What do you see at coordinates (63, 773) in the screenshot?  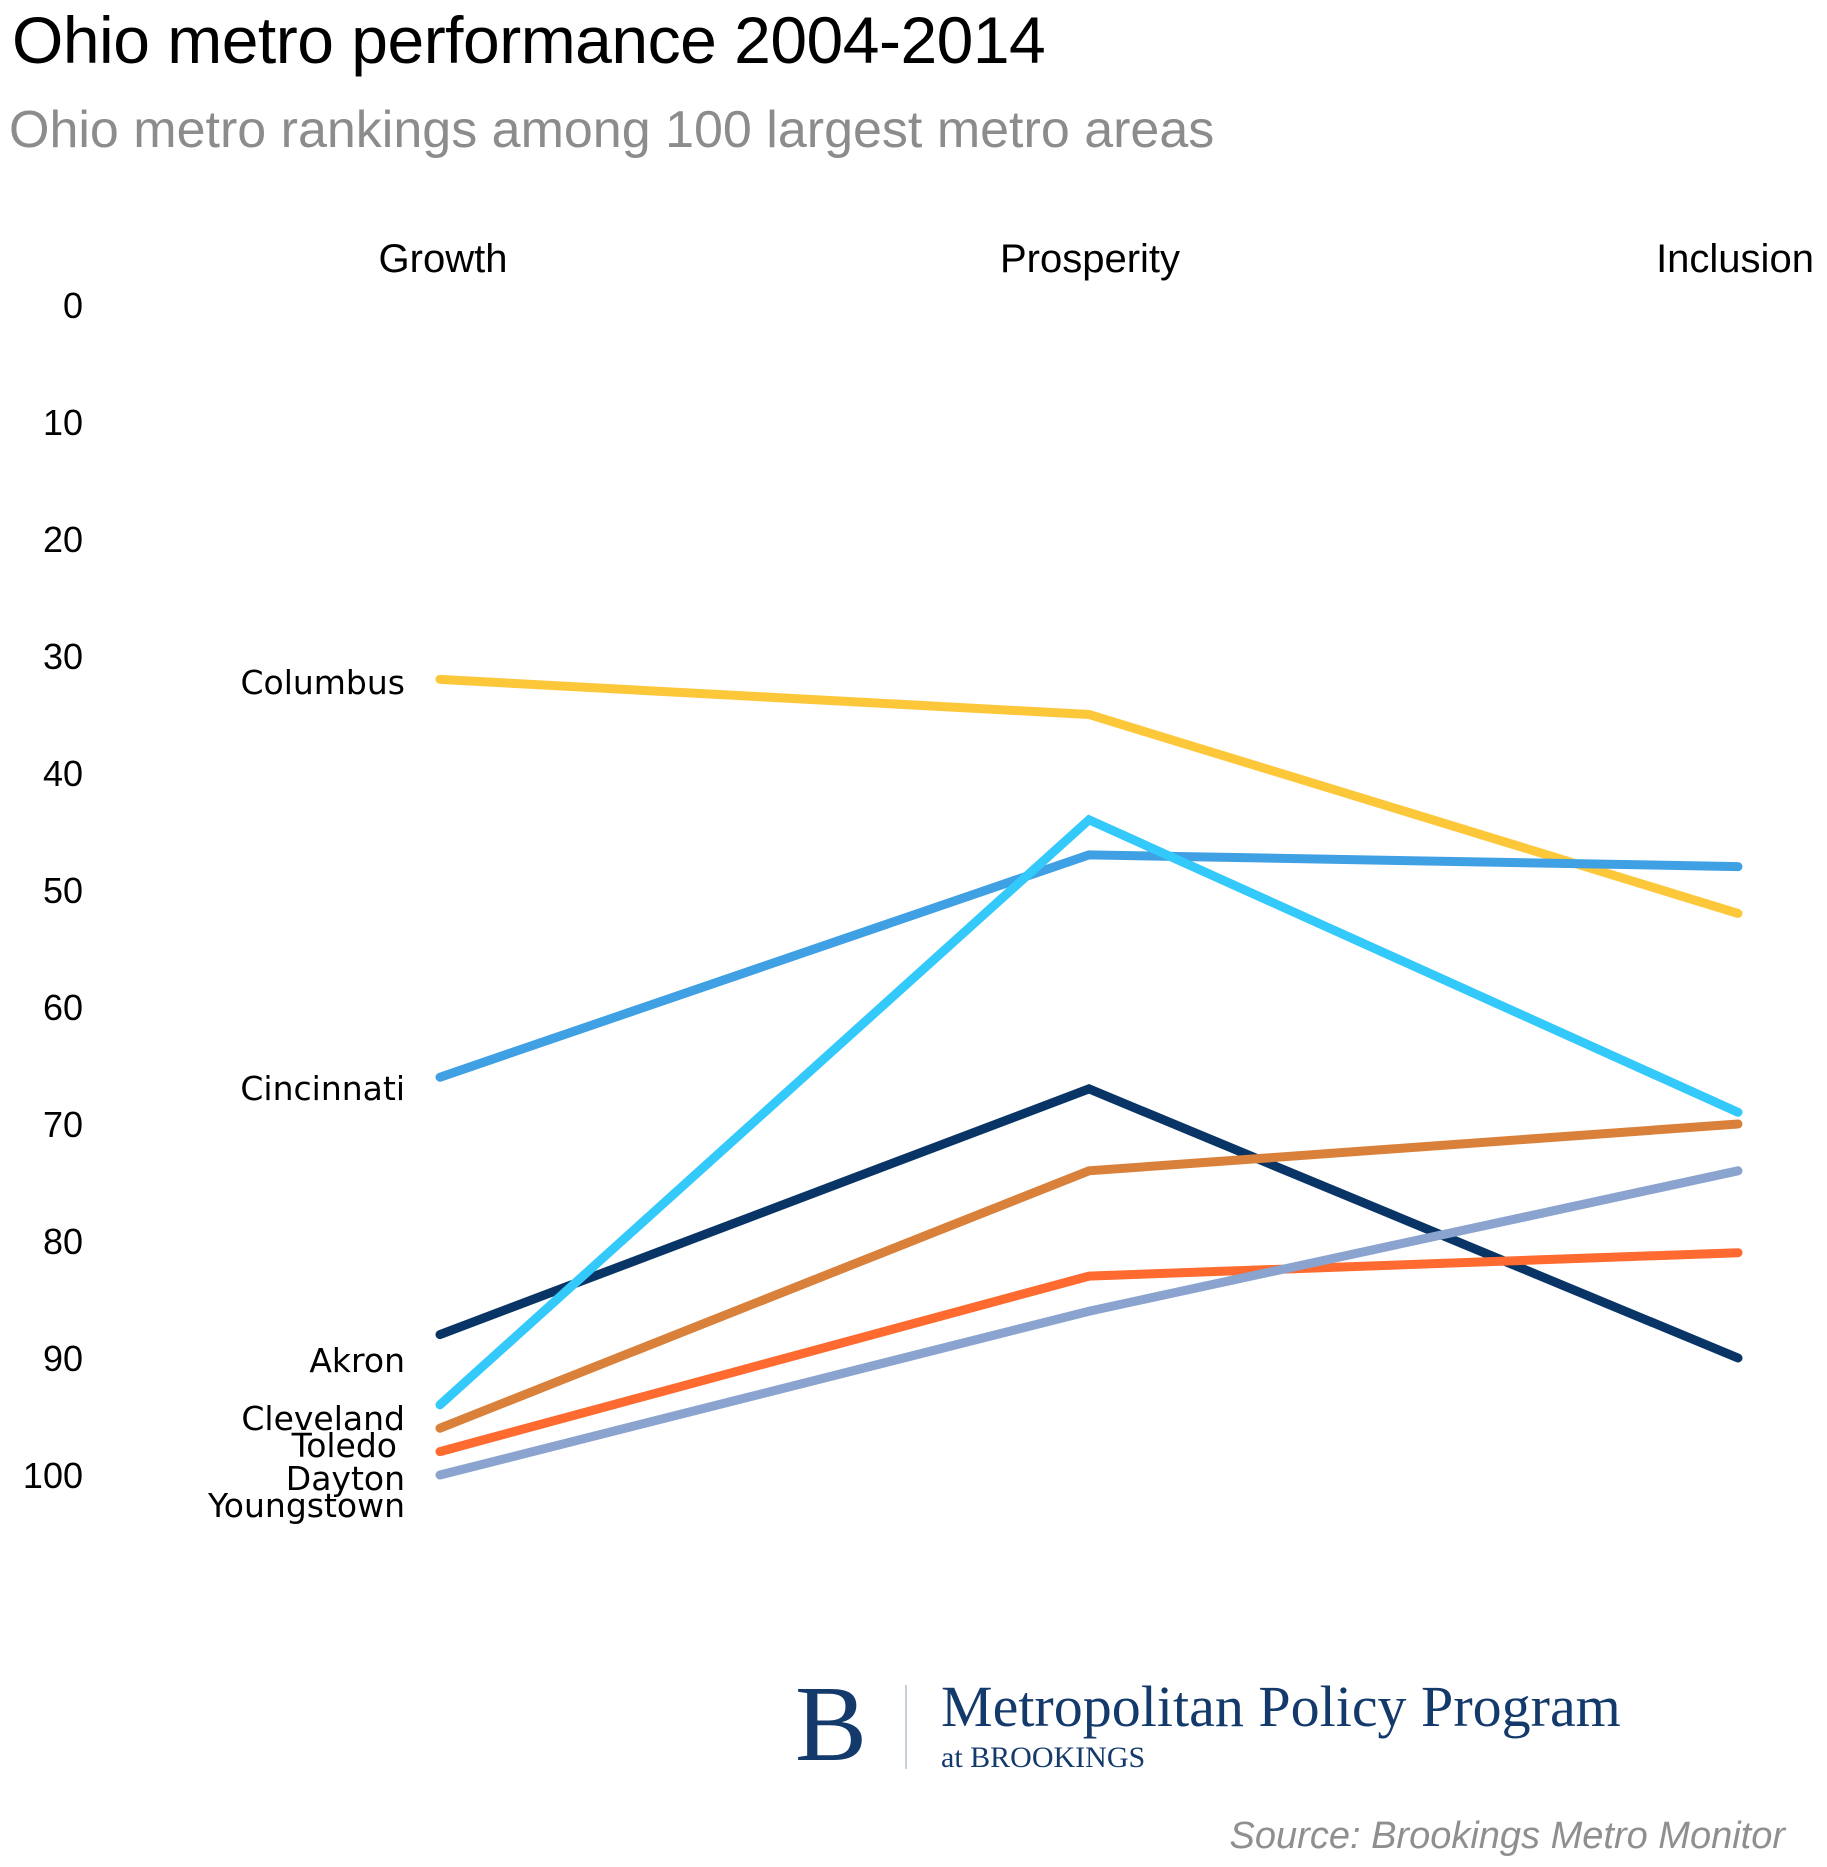 I see `y-tick-label: 40` at bounding box center [63, 773].